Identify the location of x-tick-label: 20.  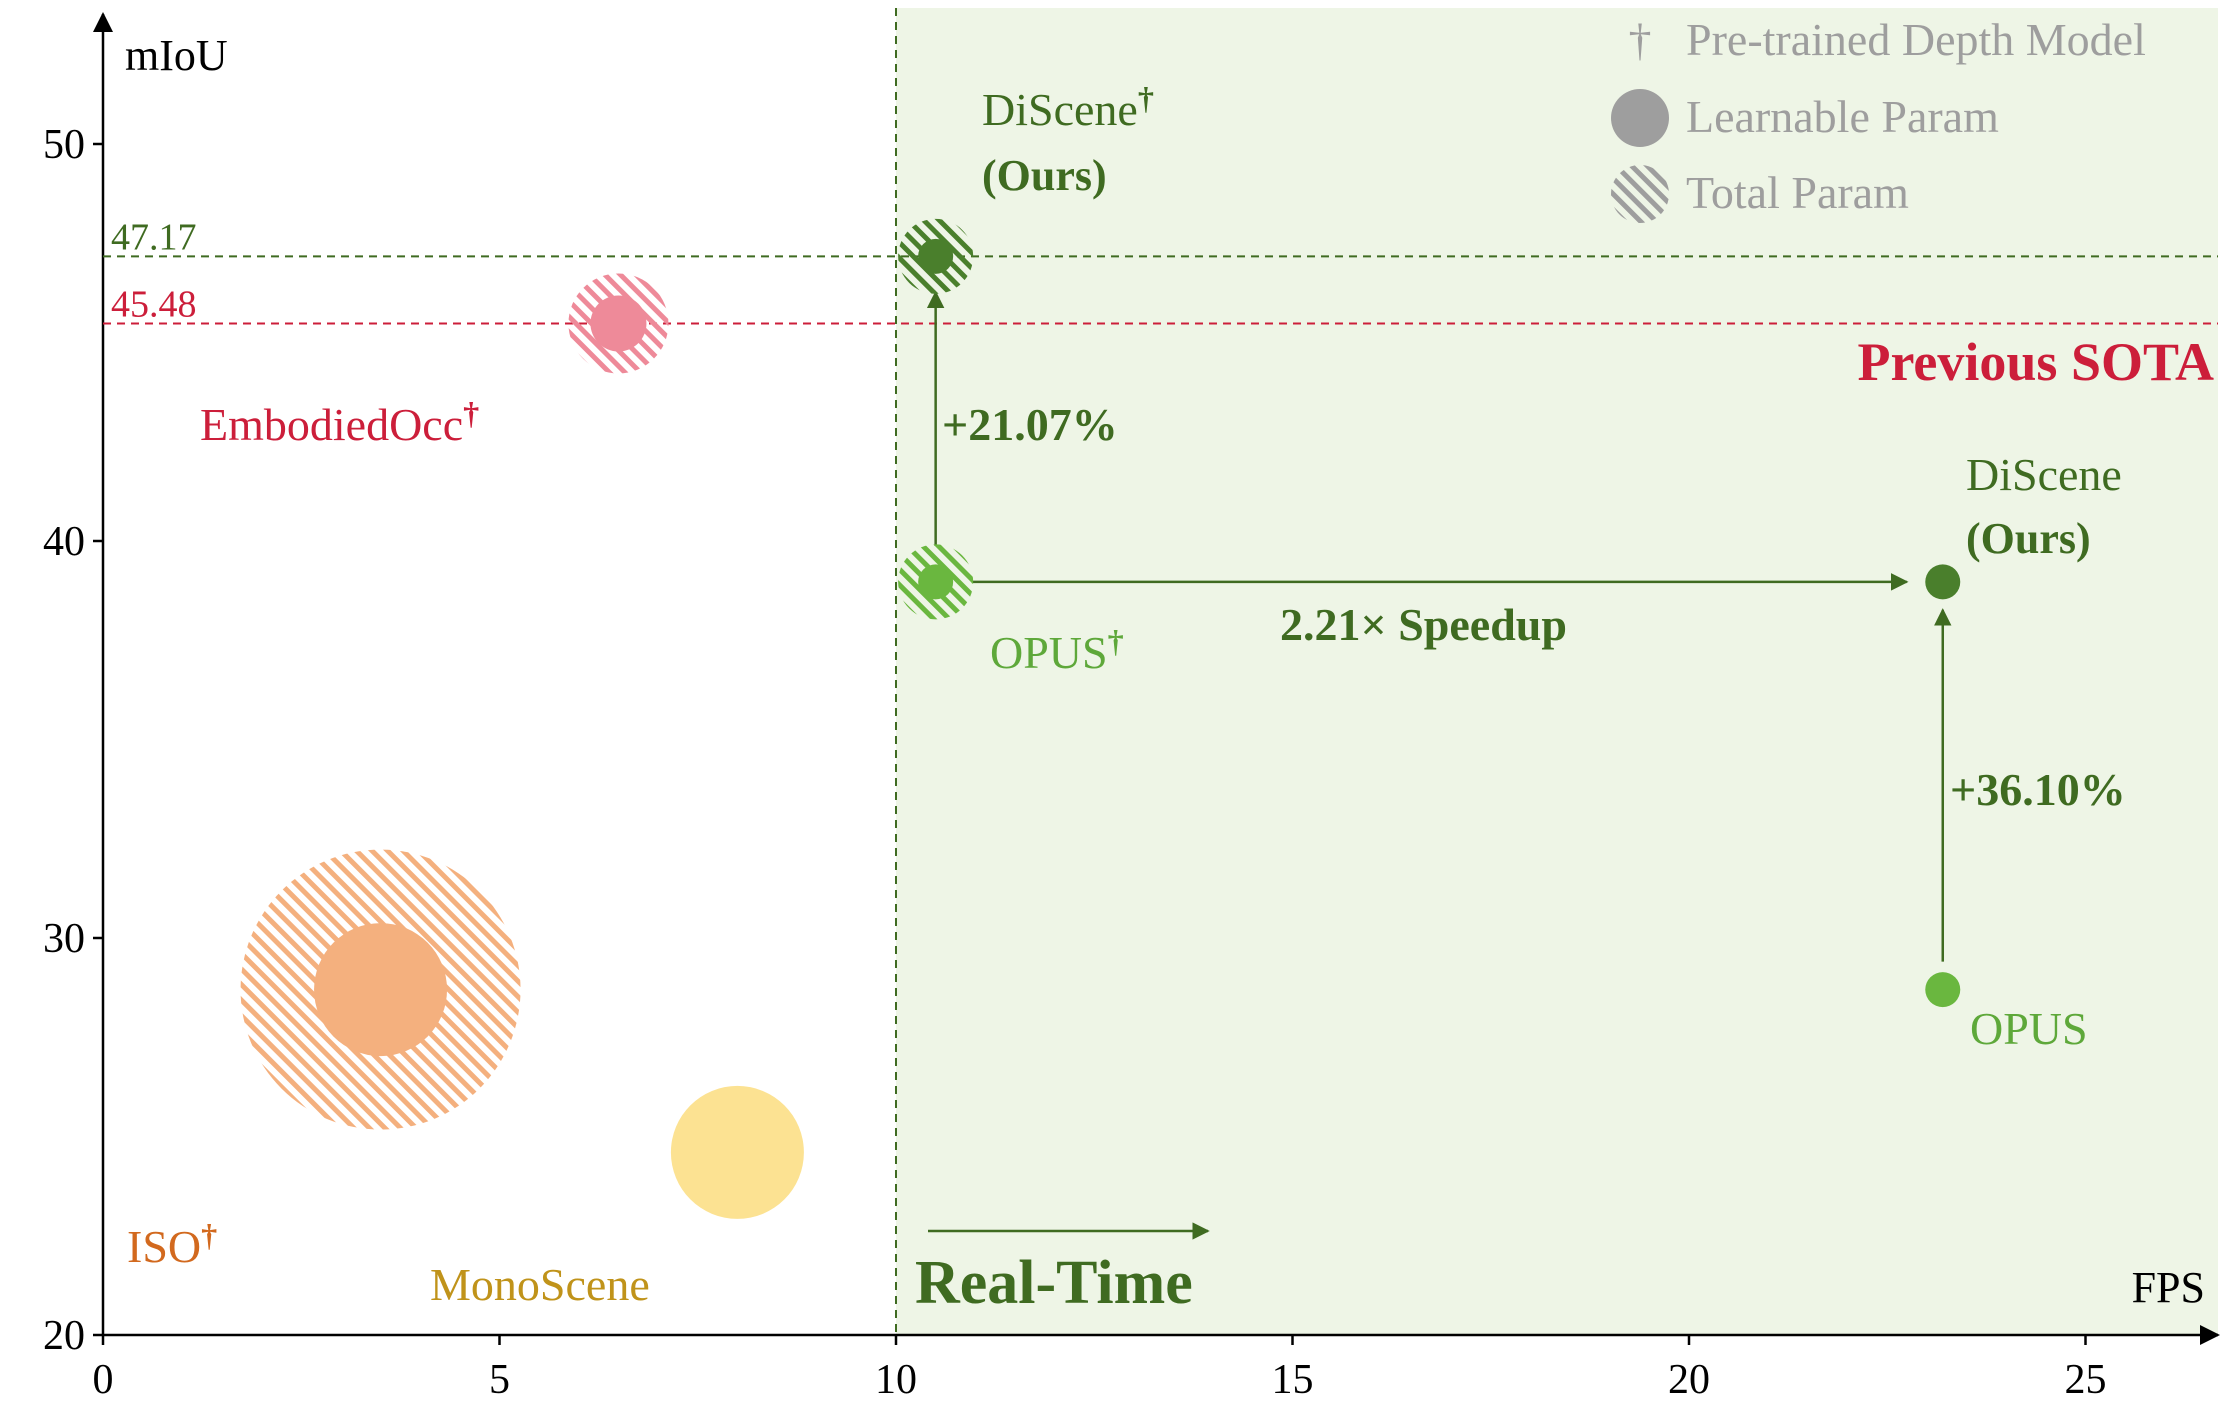
(1689, 1380).